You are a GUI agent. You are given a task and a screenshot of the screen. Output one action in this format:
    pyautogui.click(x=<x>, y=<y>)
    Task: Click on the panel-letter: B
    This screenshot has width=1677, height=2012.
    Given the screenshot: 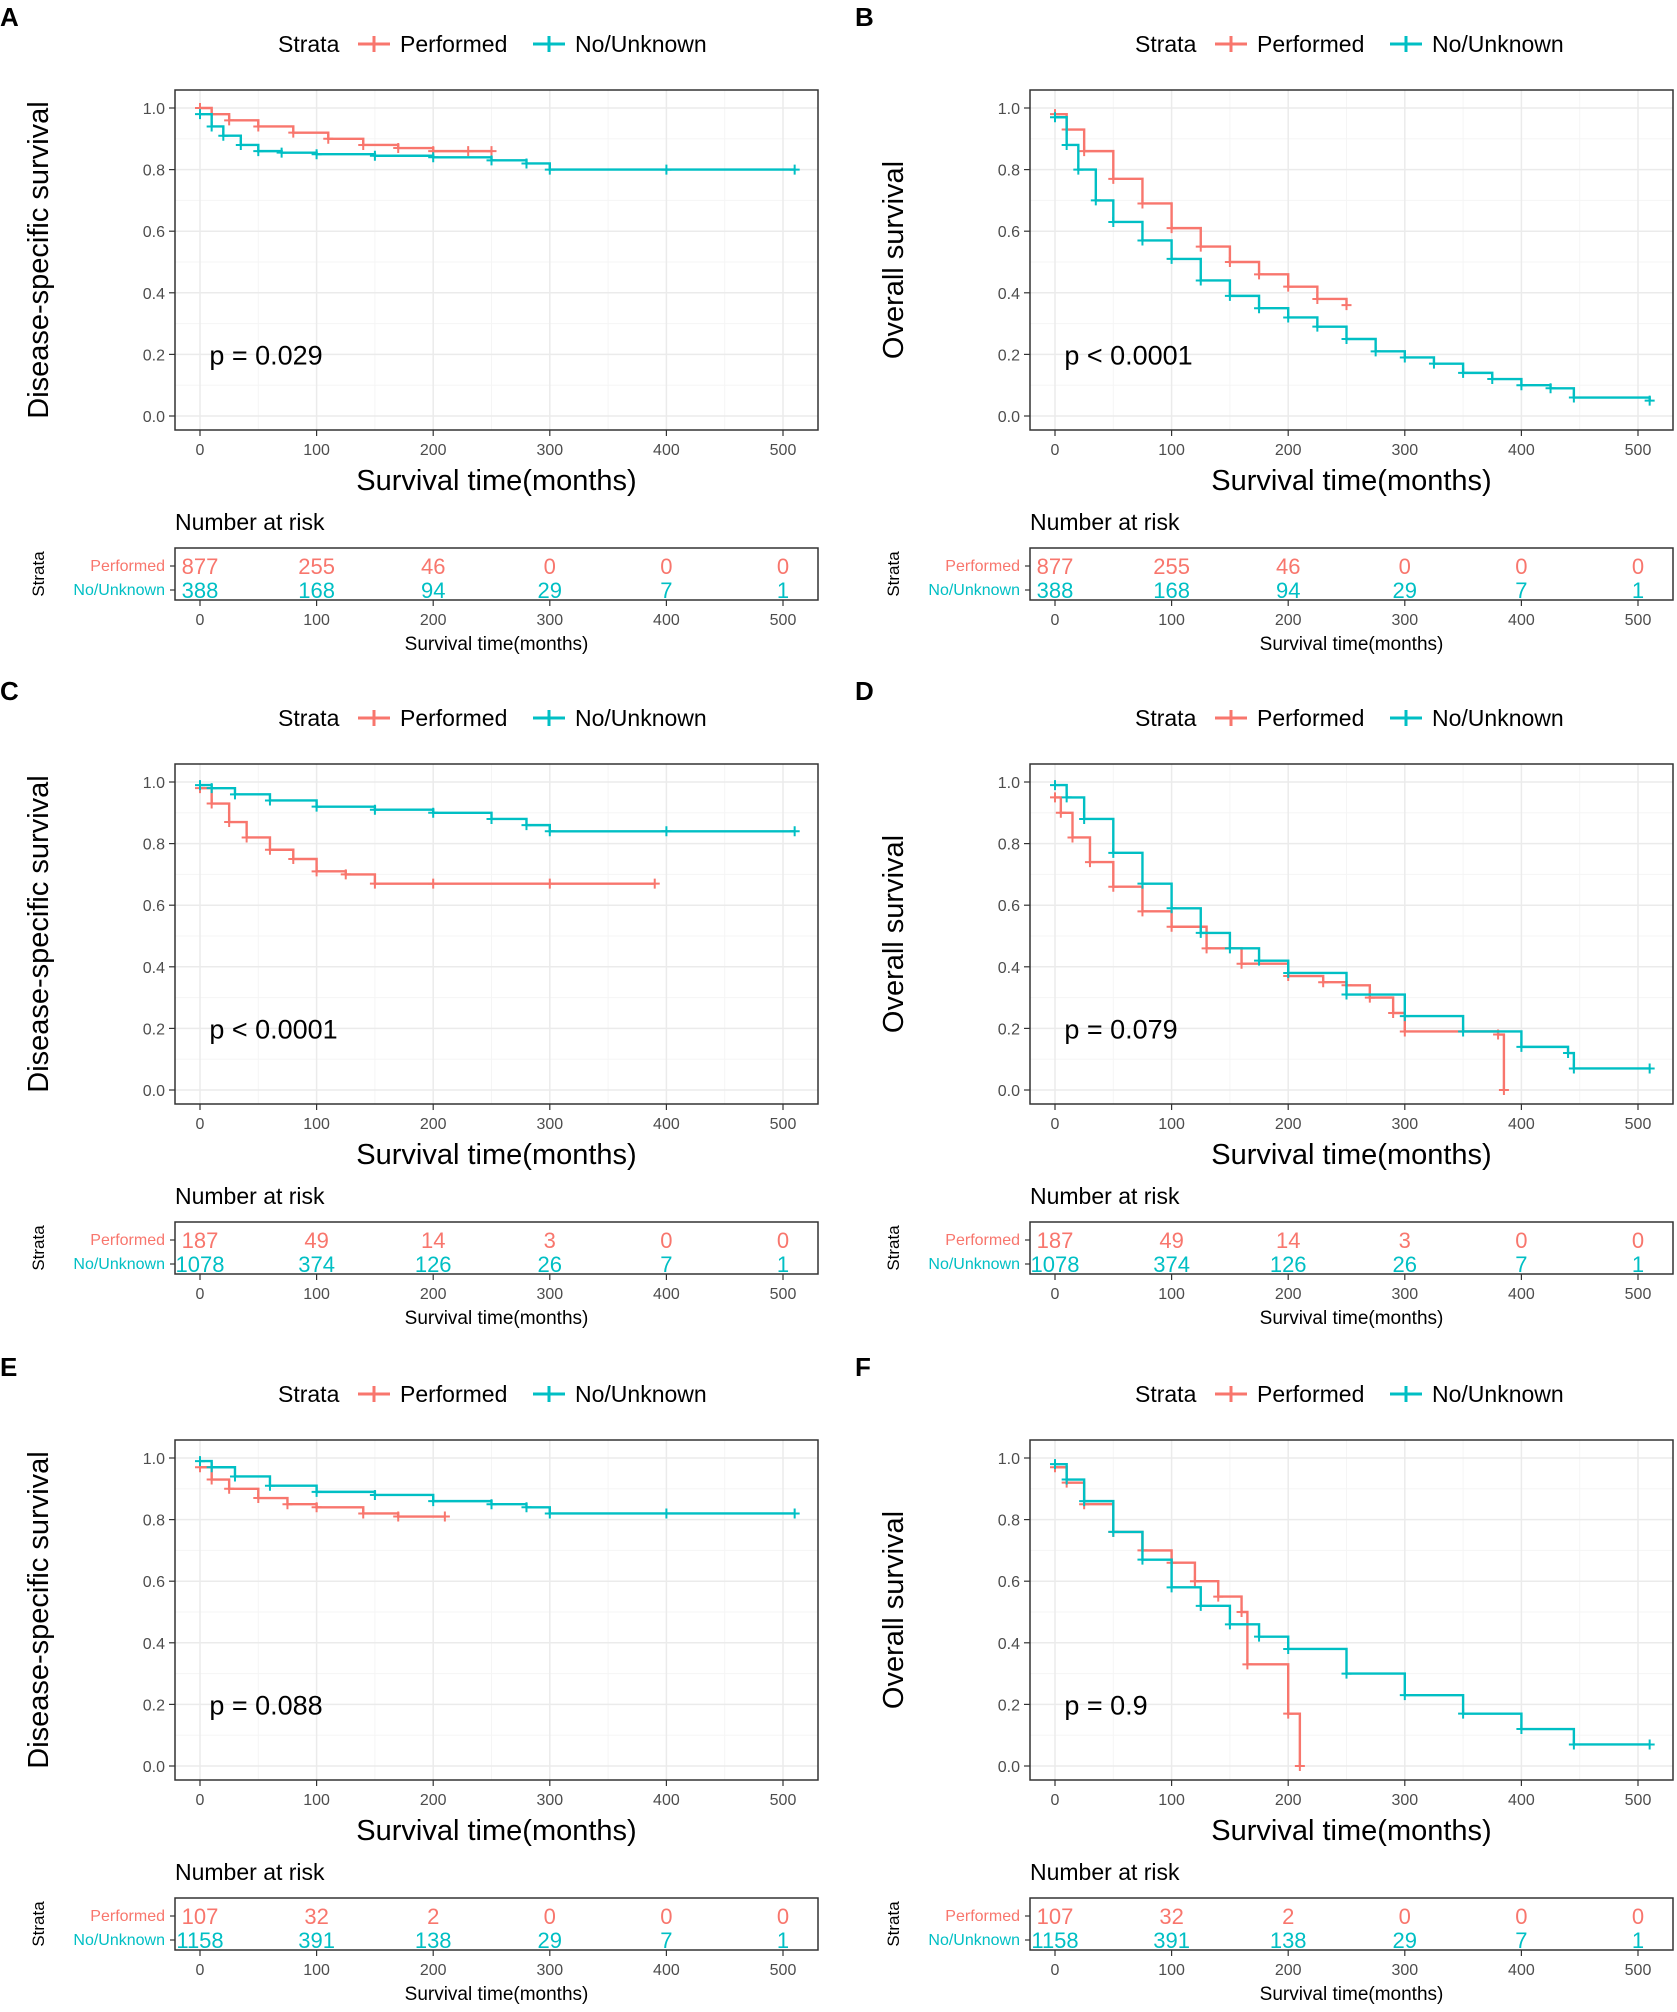 What is the action you would take?
    pyautogui.click(x=864, y=17)
    